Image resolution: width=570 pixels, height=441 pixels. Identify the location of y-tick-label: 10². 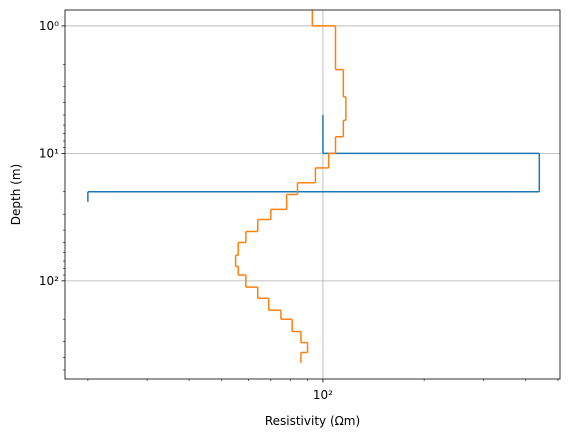
(49, 281).